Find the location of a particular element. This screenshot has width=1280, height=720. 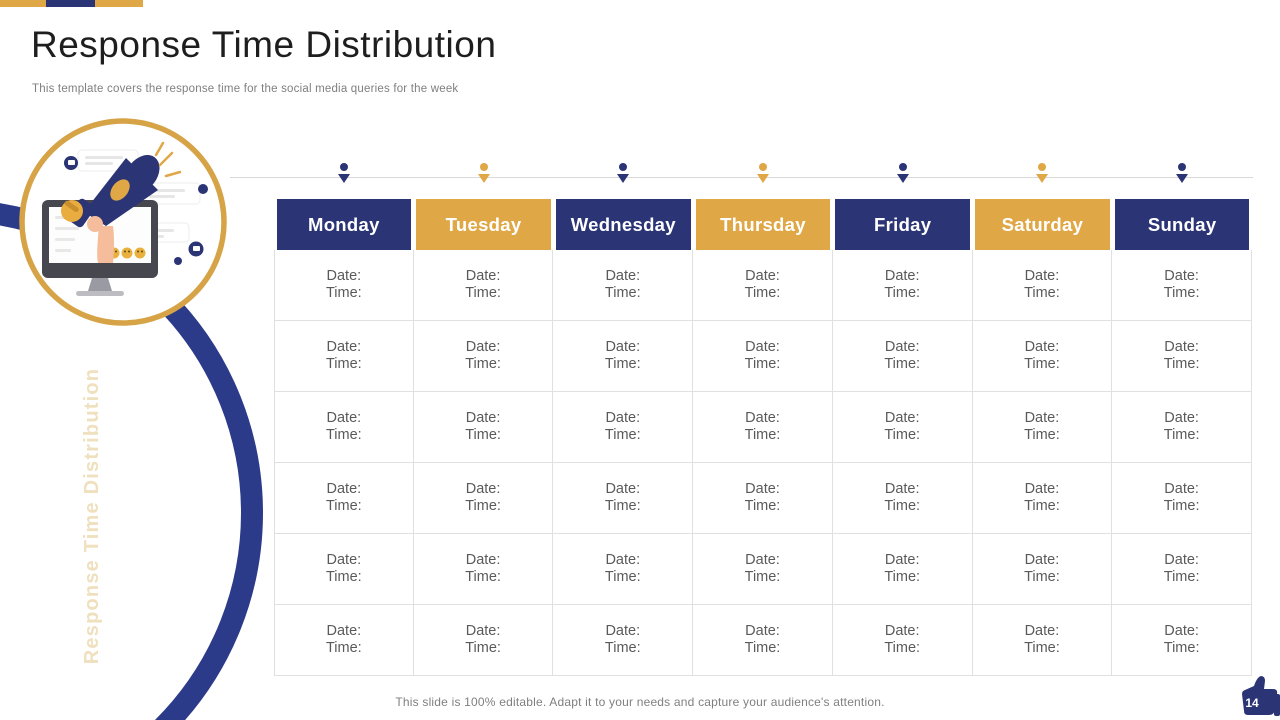

table-cell-monday-row1: Date: Time: is located at coordinates (344, 285).